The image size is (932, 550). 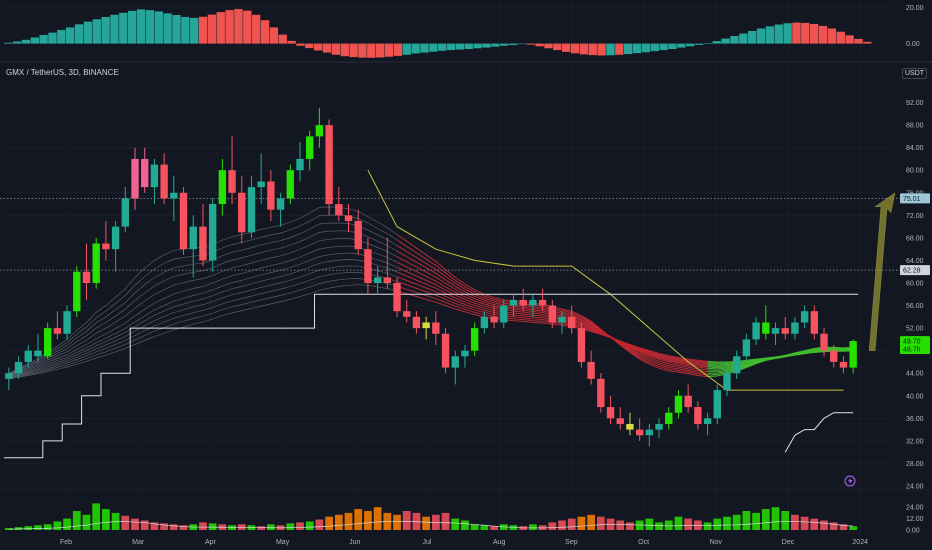 What do you see at coordinates (915, 126) in the screenshot?
I see `price-tick-label: 88.00` at bounding box center [915, 126].